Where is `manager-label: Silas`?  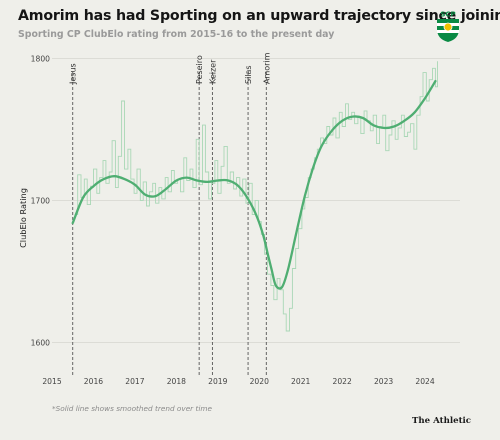
manager-label: Silas is located at coordinates (248, 74).